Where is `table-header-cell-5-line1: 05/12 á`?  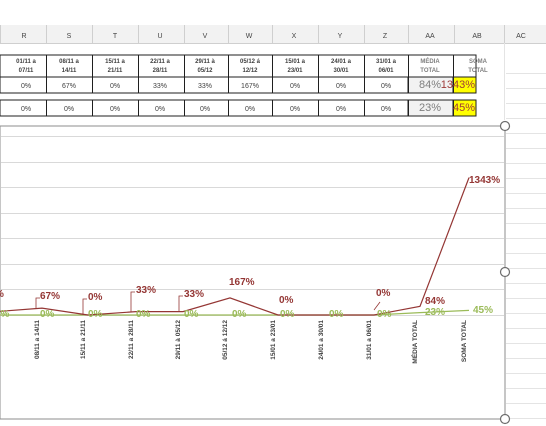 table-header-cell-5-line1: 05/12 á is located at coordinates (250, 62).